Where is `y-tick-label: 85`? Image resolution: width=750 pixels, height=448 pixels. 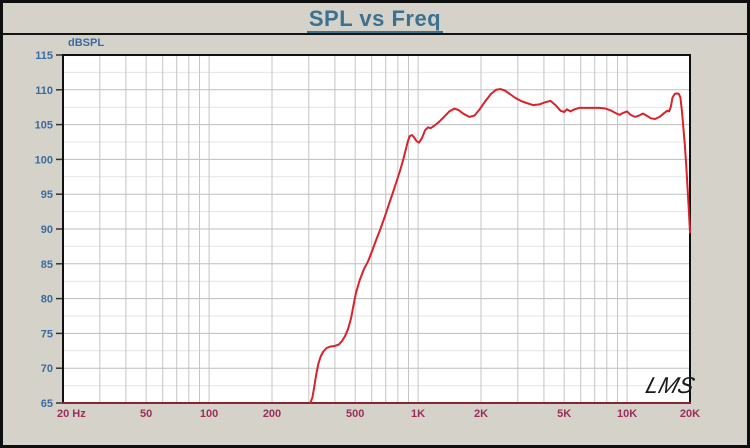
y-tick-label: 85 is located at coordinates (47, 265).